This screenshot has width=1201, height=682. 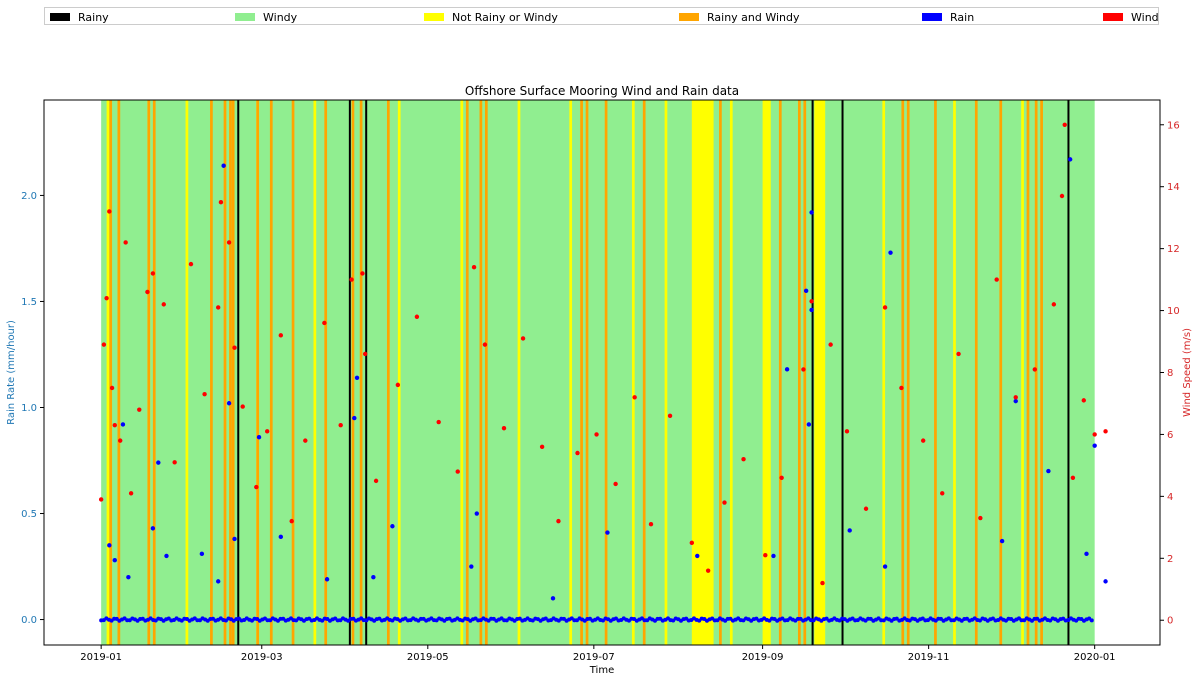 What do you see at coordinates (29, 620) in the screenshot?
I see `y-tick-label-left: 0.0` at bounding box center [29, 620].